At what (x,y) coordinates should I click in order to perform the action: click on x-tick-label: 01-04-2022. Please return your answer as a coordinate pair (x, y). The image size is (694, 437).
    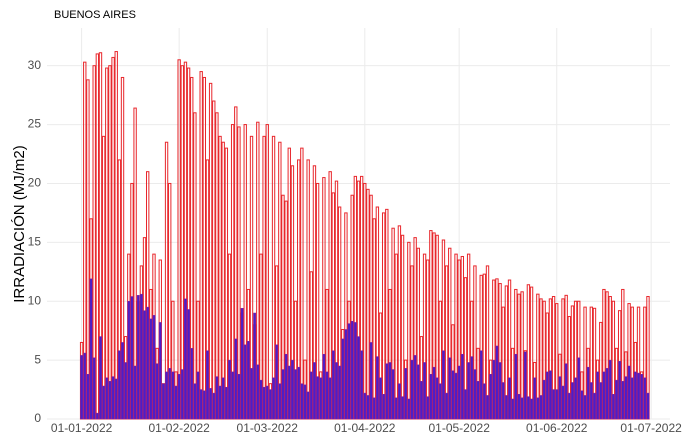
    Looking at the image, I should click on (365, 428).